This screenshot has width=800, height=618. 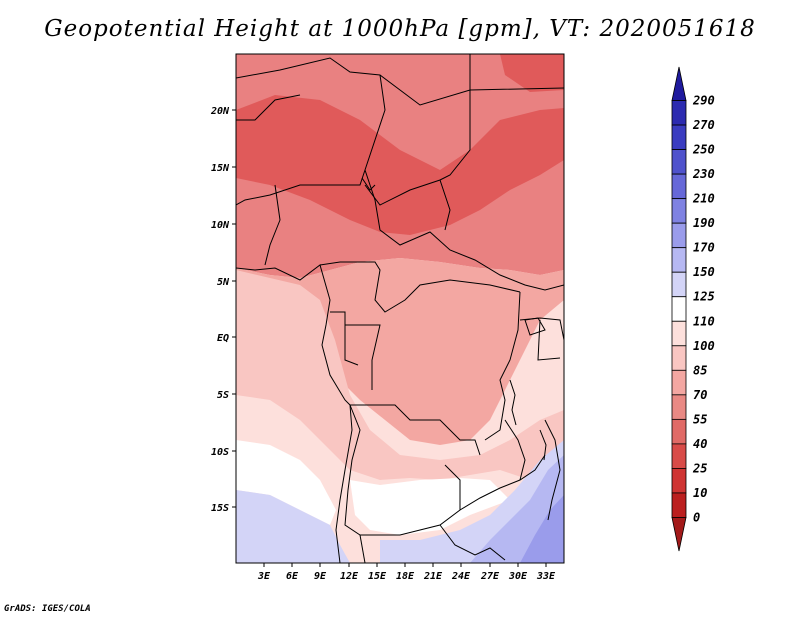 I want to click on field-deep-red-ne, so click(x=532, y=73).